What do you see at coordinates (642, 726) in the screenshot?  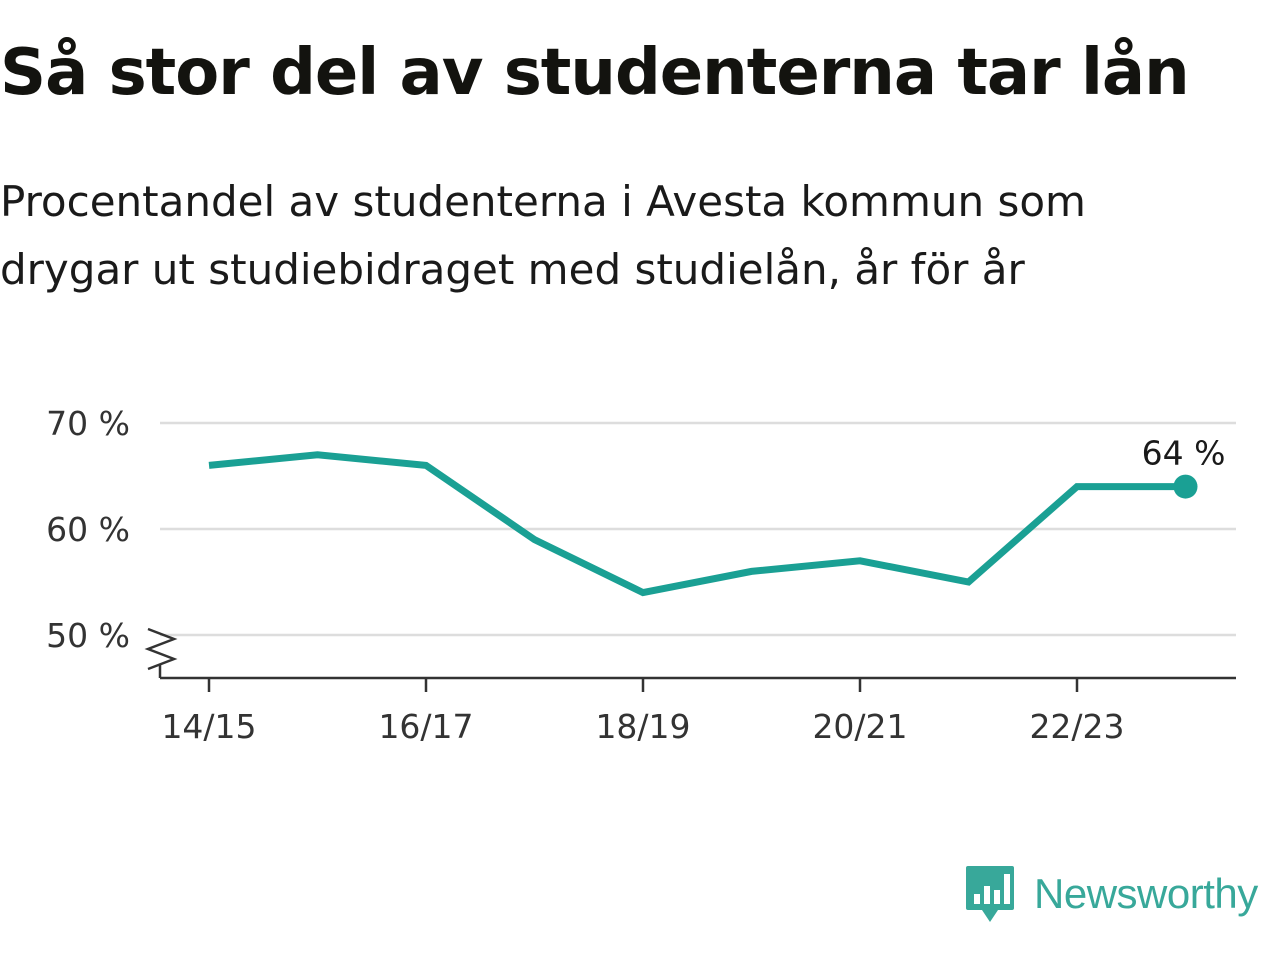 I see `x-tick-label: 18/19` at bounding box center [642, 726].